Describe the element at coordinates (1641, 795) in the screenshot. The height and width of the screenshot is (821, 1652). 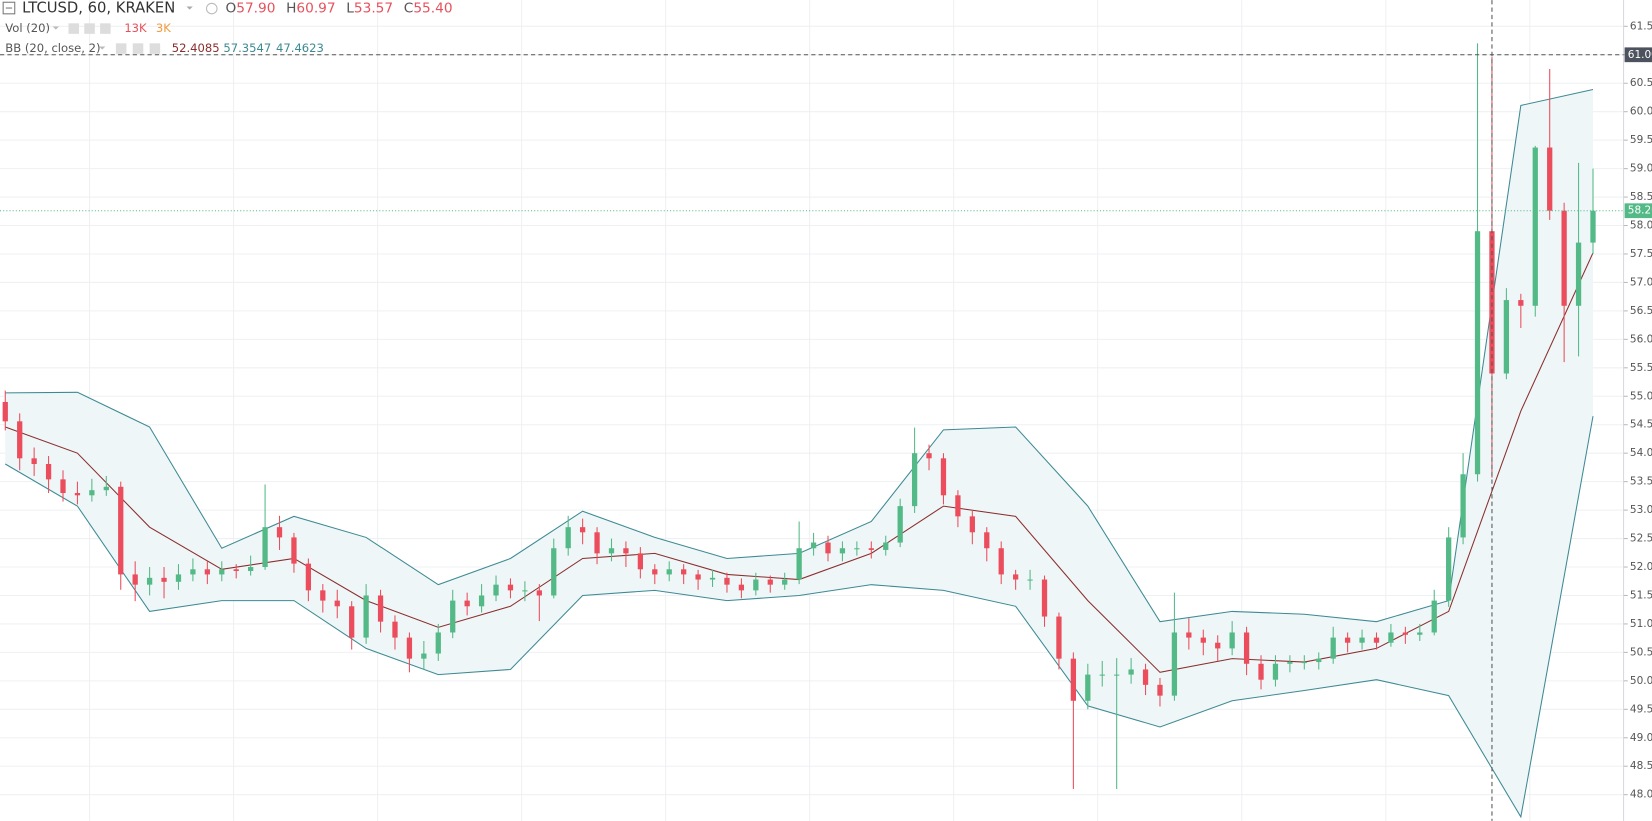
I see `y-tick-label: 48.00` at that location.